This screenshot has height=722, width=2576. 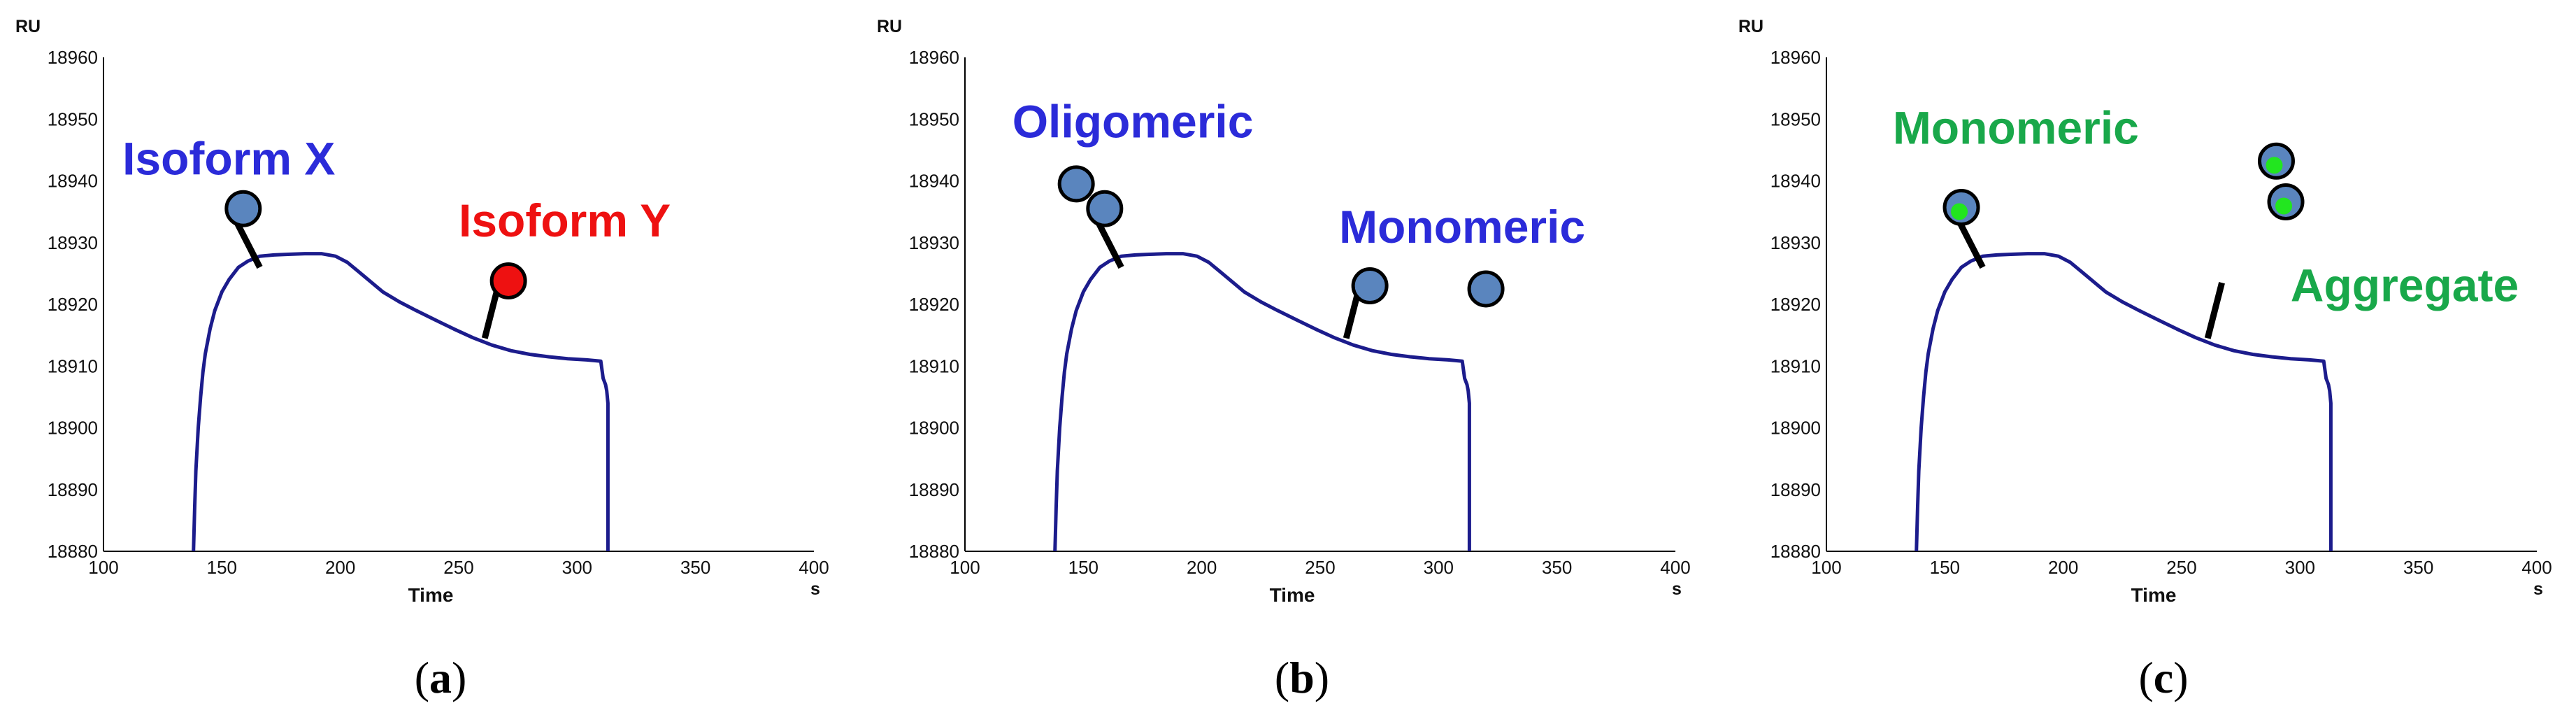 What do you see at coordinates (441, 677) in the screenshot?
I see `panel-caption: (a)` at bounding box center [441, 677].